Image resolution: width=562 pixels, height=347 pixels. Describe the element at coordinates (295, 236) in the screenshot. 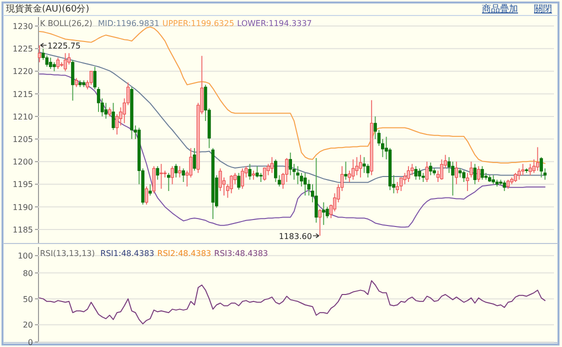

I see `annotation: 1183.60` at that location.